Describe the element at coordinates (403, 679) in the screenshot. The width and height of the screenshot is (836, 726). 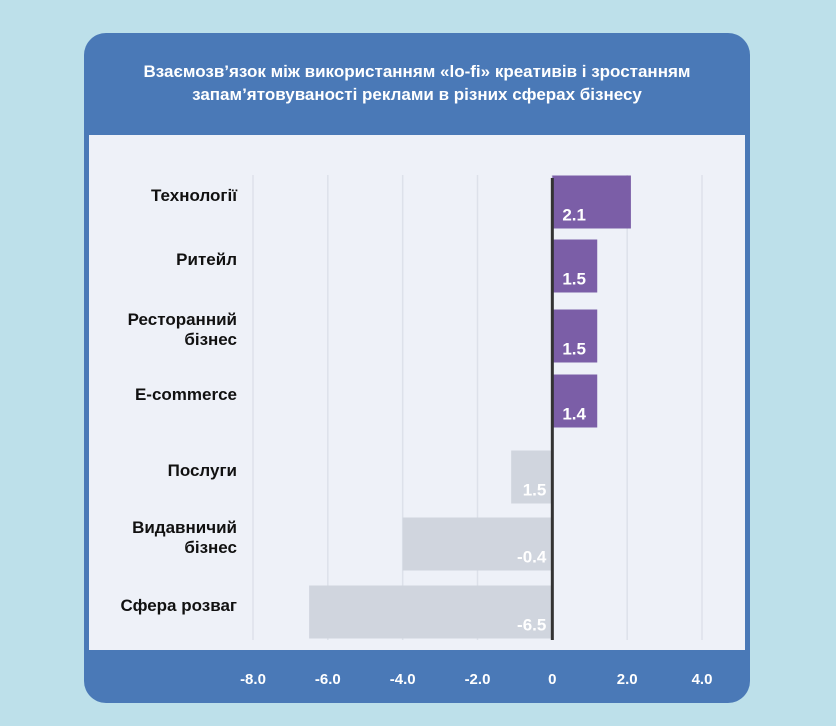
I see `x-tick-label: -4.0` at that location.